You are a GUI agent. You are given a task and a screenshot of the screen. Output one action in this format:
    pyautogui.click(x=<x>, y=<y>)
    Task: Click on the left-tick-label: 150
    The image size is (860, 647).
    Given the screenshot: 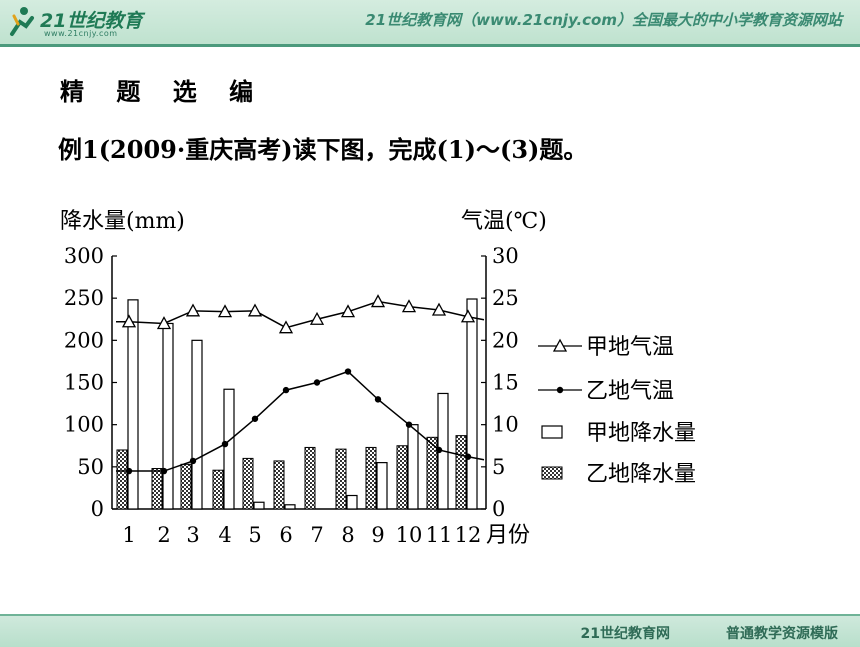 What is the action you would take?
    pyautogui.click(x=84, y=383)
    